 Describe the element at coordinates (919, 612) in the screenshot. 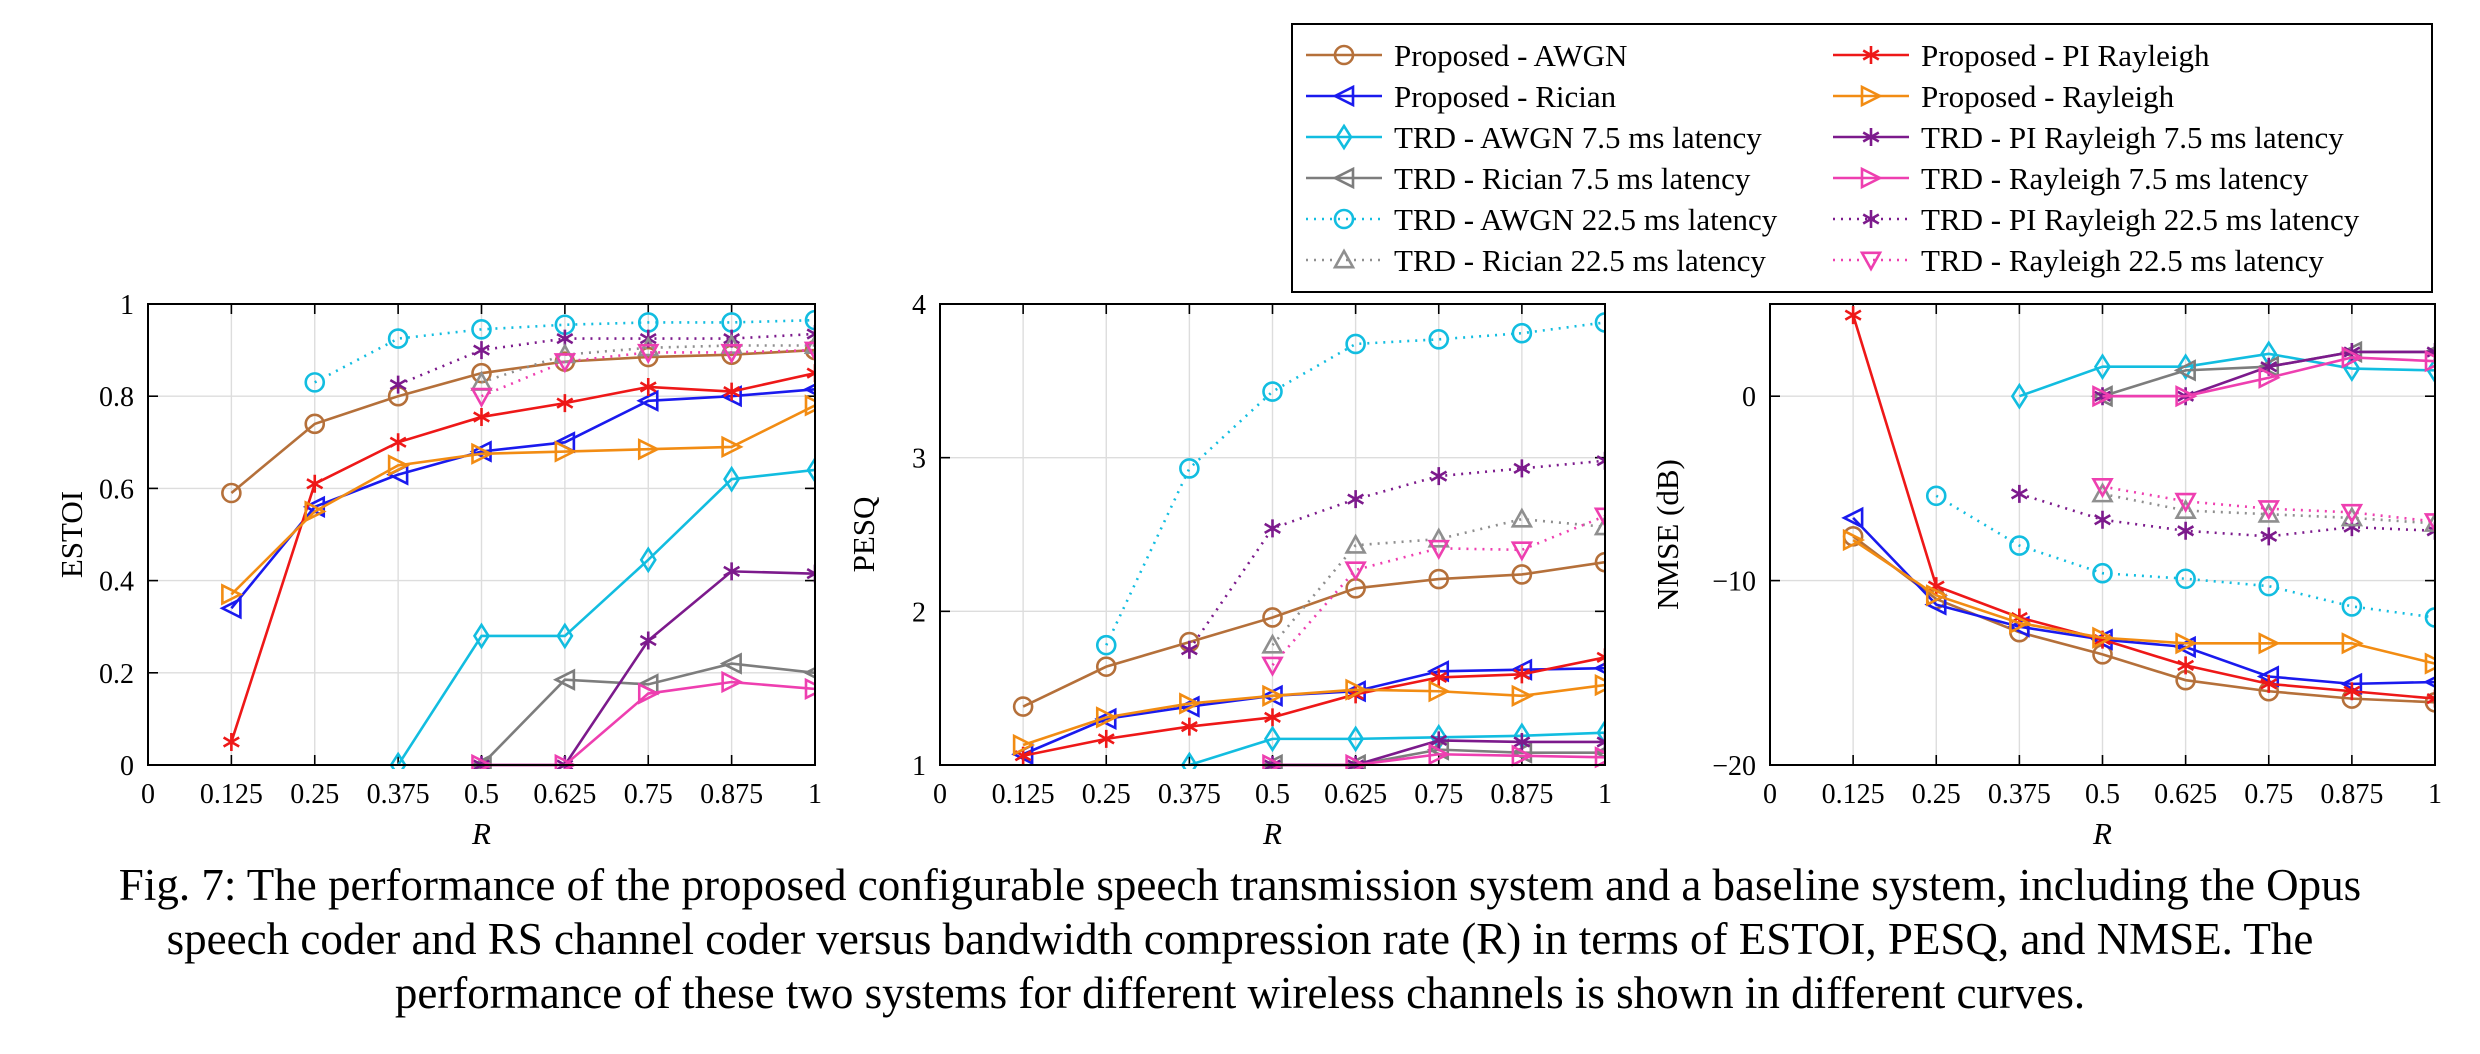

I see `y-tick-label: 2` at that location.